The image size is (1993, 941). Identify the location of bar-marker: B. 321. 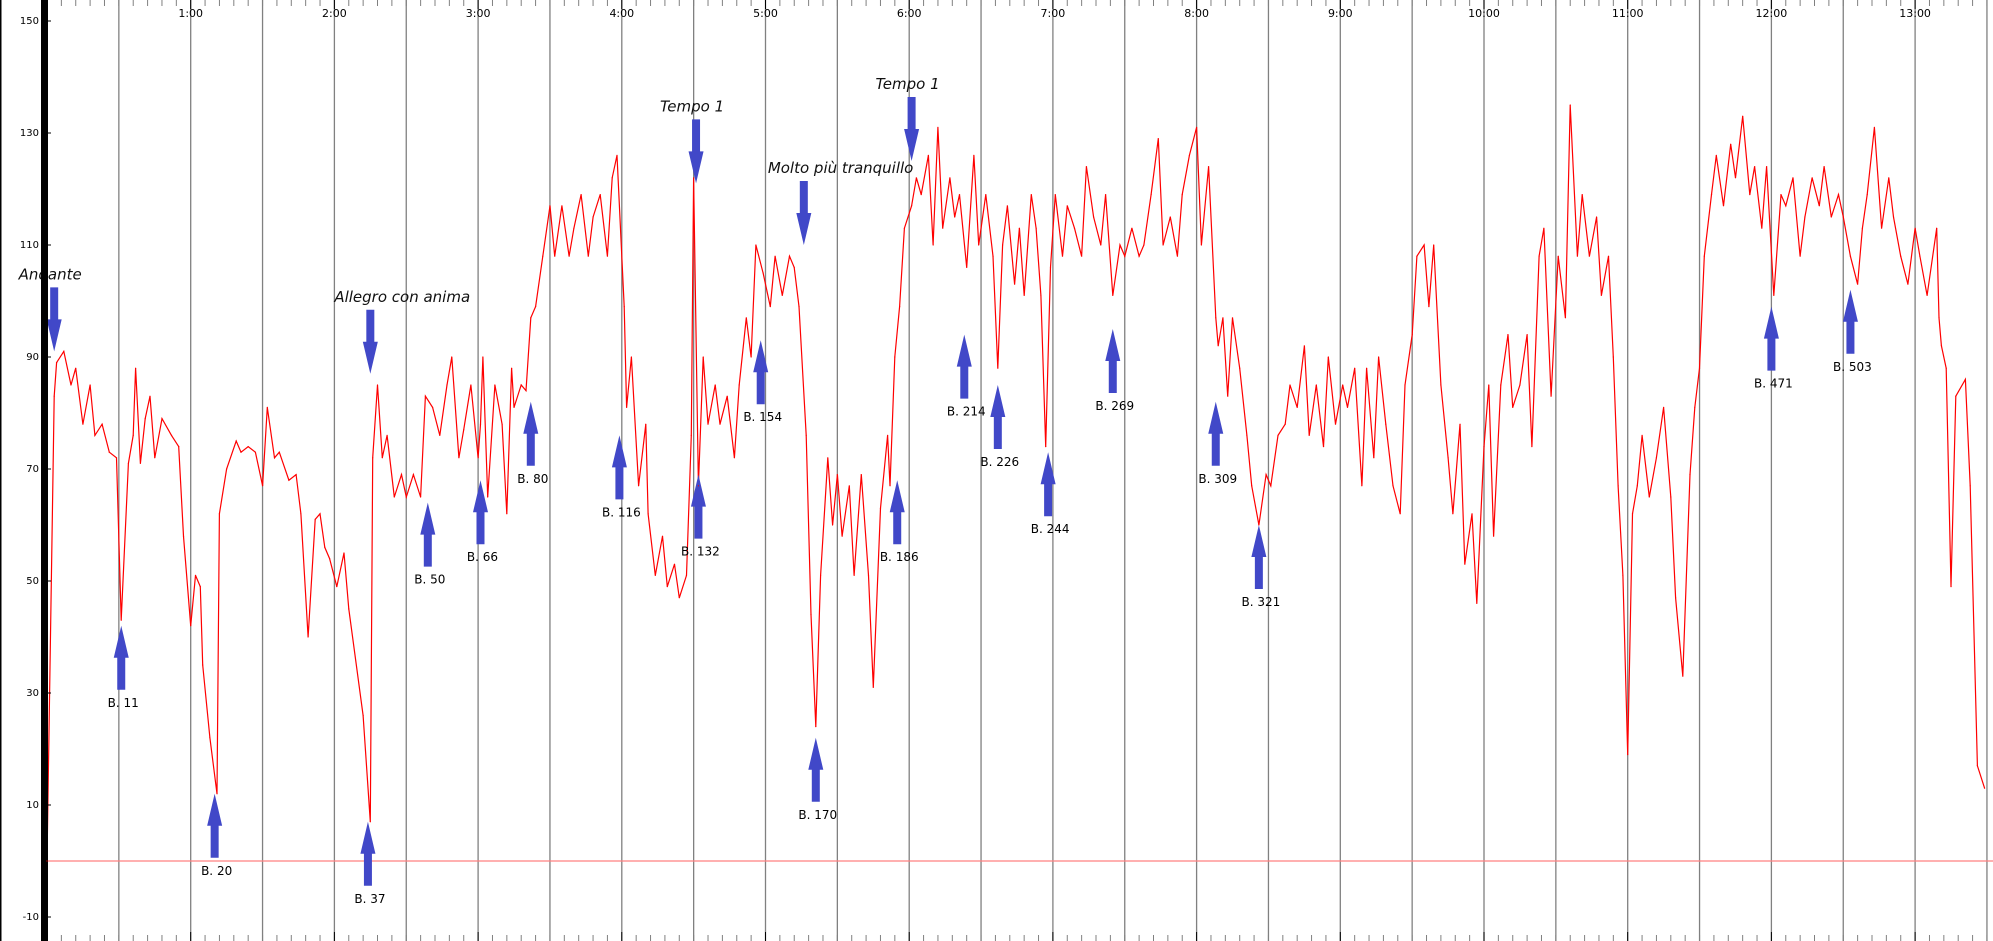
(1260, 567).